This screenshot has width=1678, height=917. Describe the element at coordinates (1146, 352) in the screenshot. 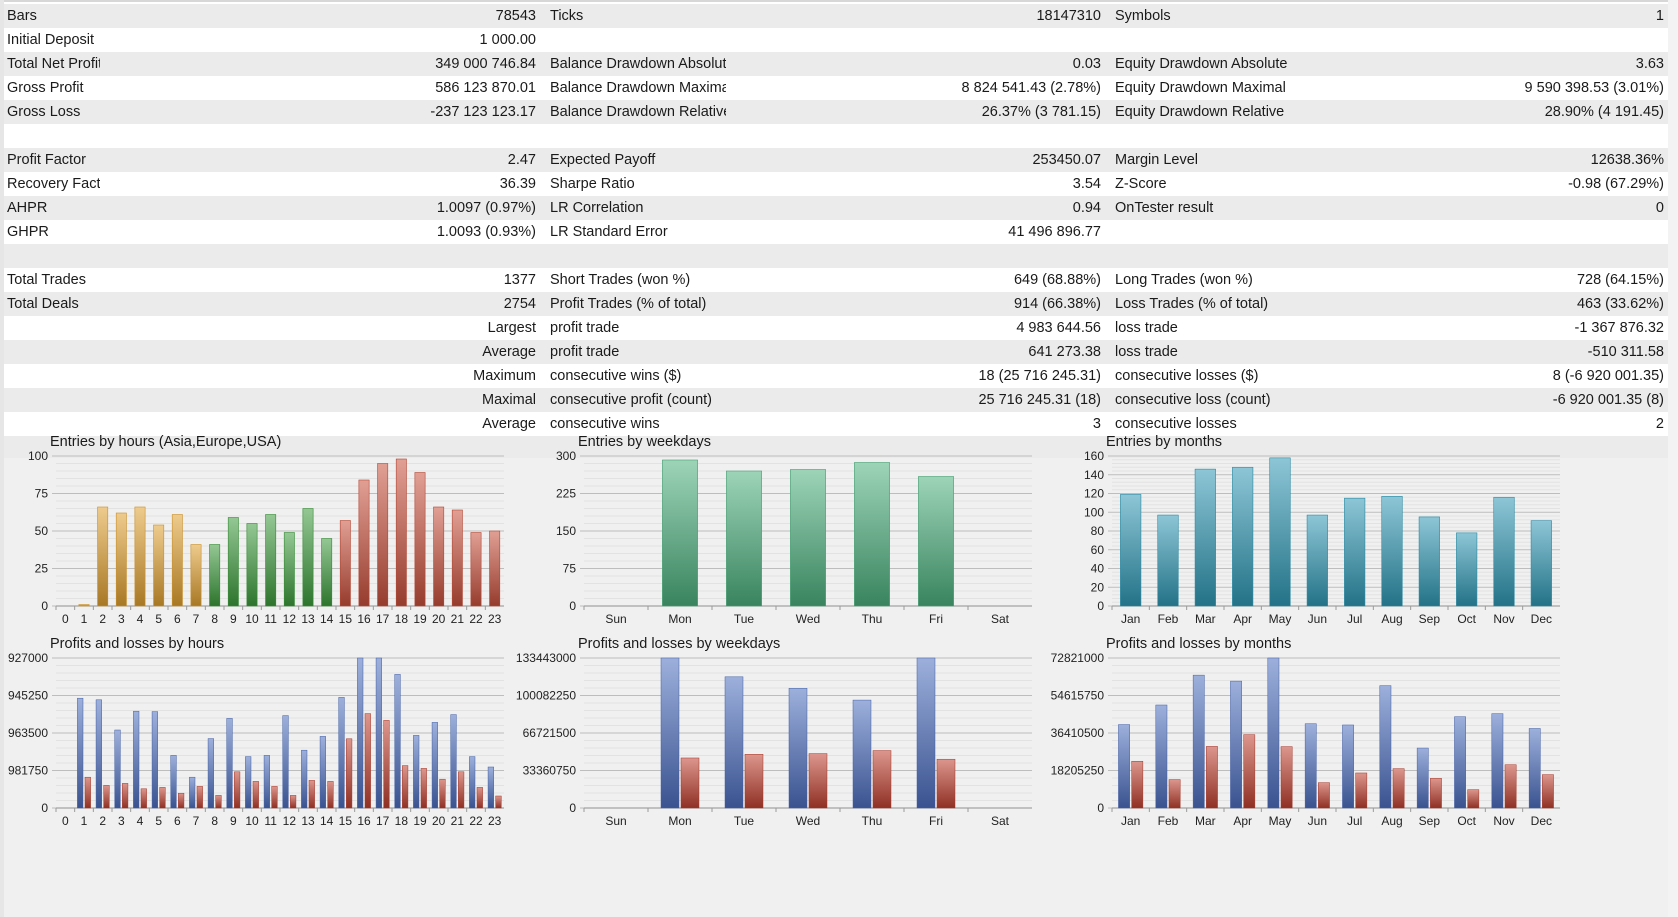

I see `stats-label-3: loss trade` at that location.